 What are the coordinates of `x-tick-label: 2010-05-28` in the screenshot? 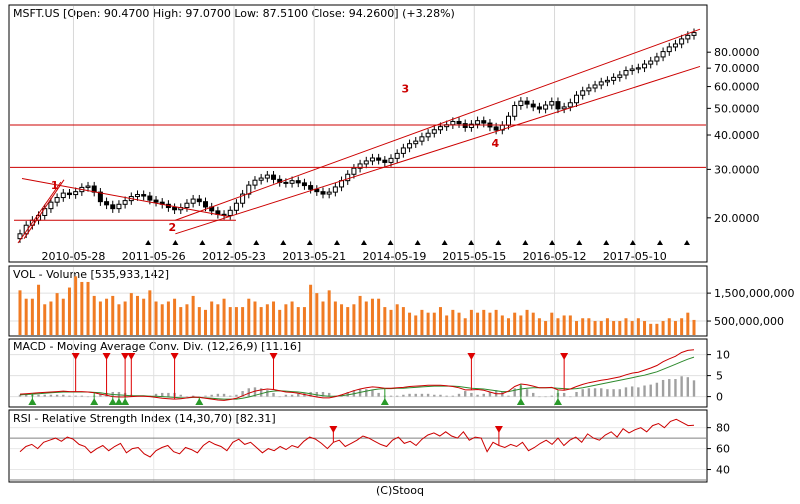 It's located at (74, 256).